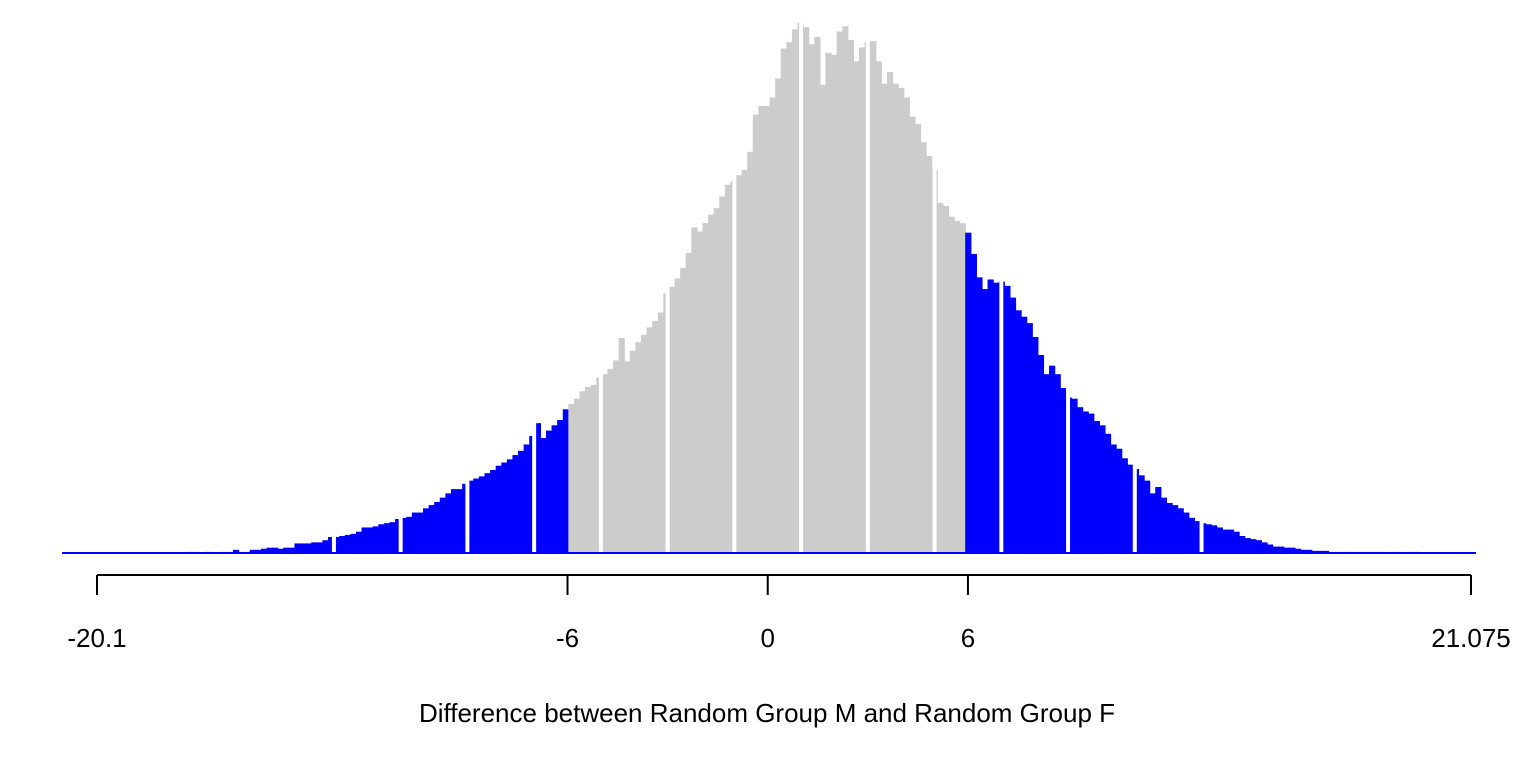 This screenshot has width=1536, height=768. I want to click on x-tick-label: -20.1, so click(96, 638).